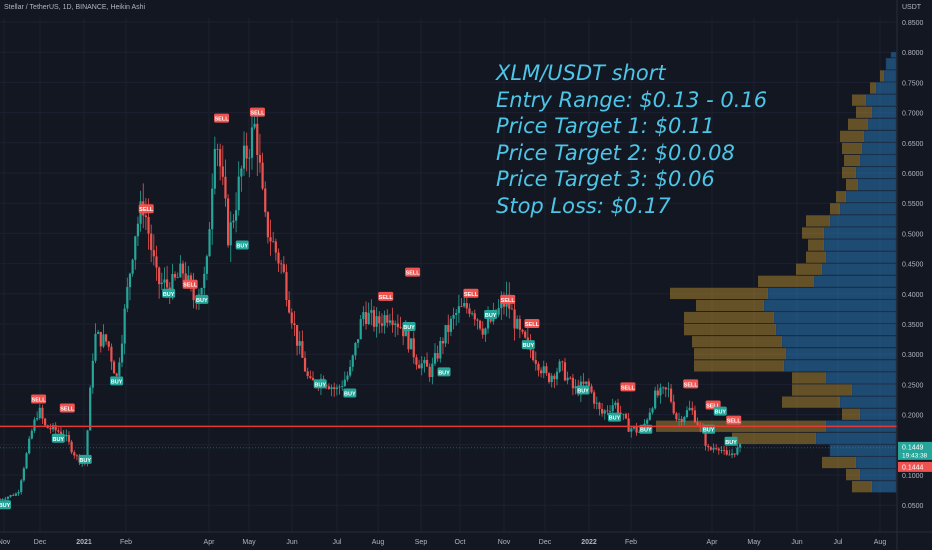 The width and height of the screenshot is (932, 550). I want to click on y-tick-label: 0.7000, so click(913, 114).